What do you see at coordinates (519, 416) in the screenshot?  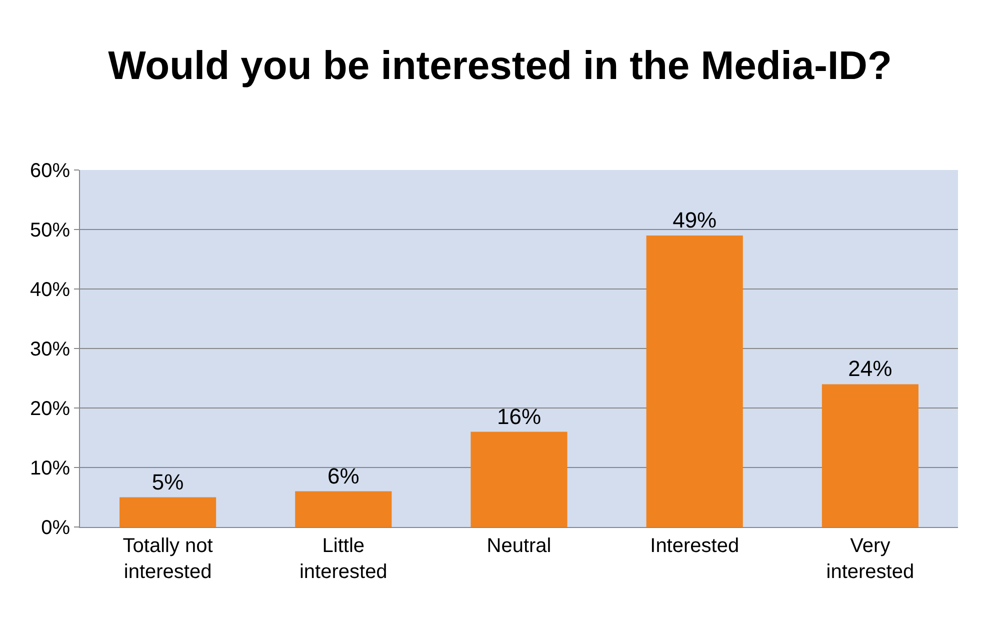 I see `data-label: 16%` at bounding box center [519, 416].